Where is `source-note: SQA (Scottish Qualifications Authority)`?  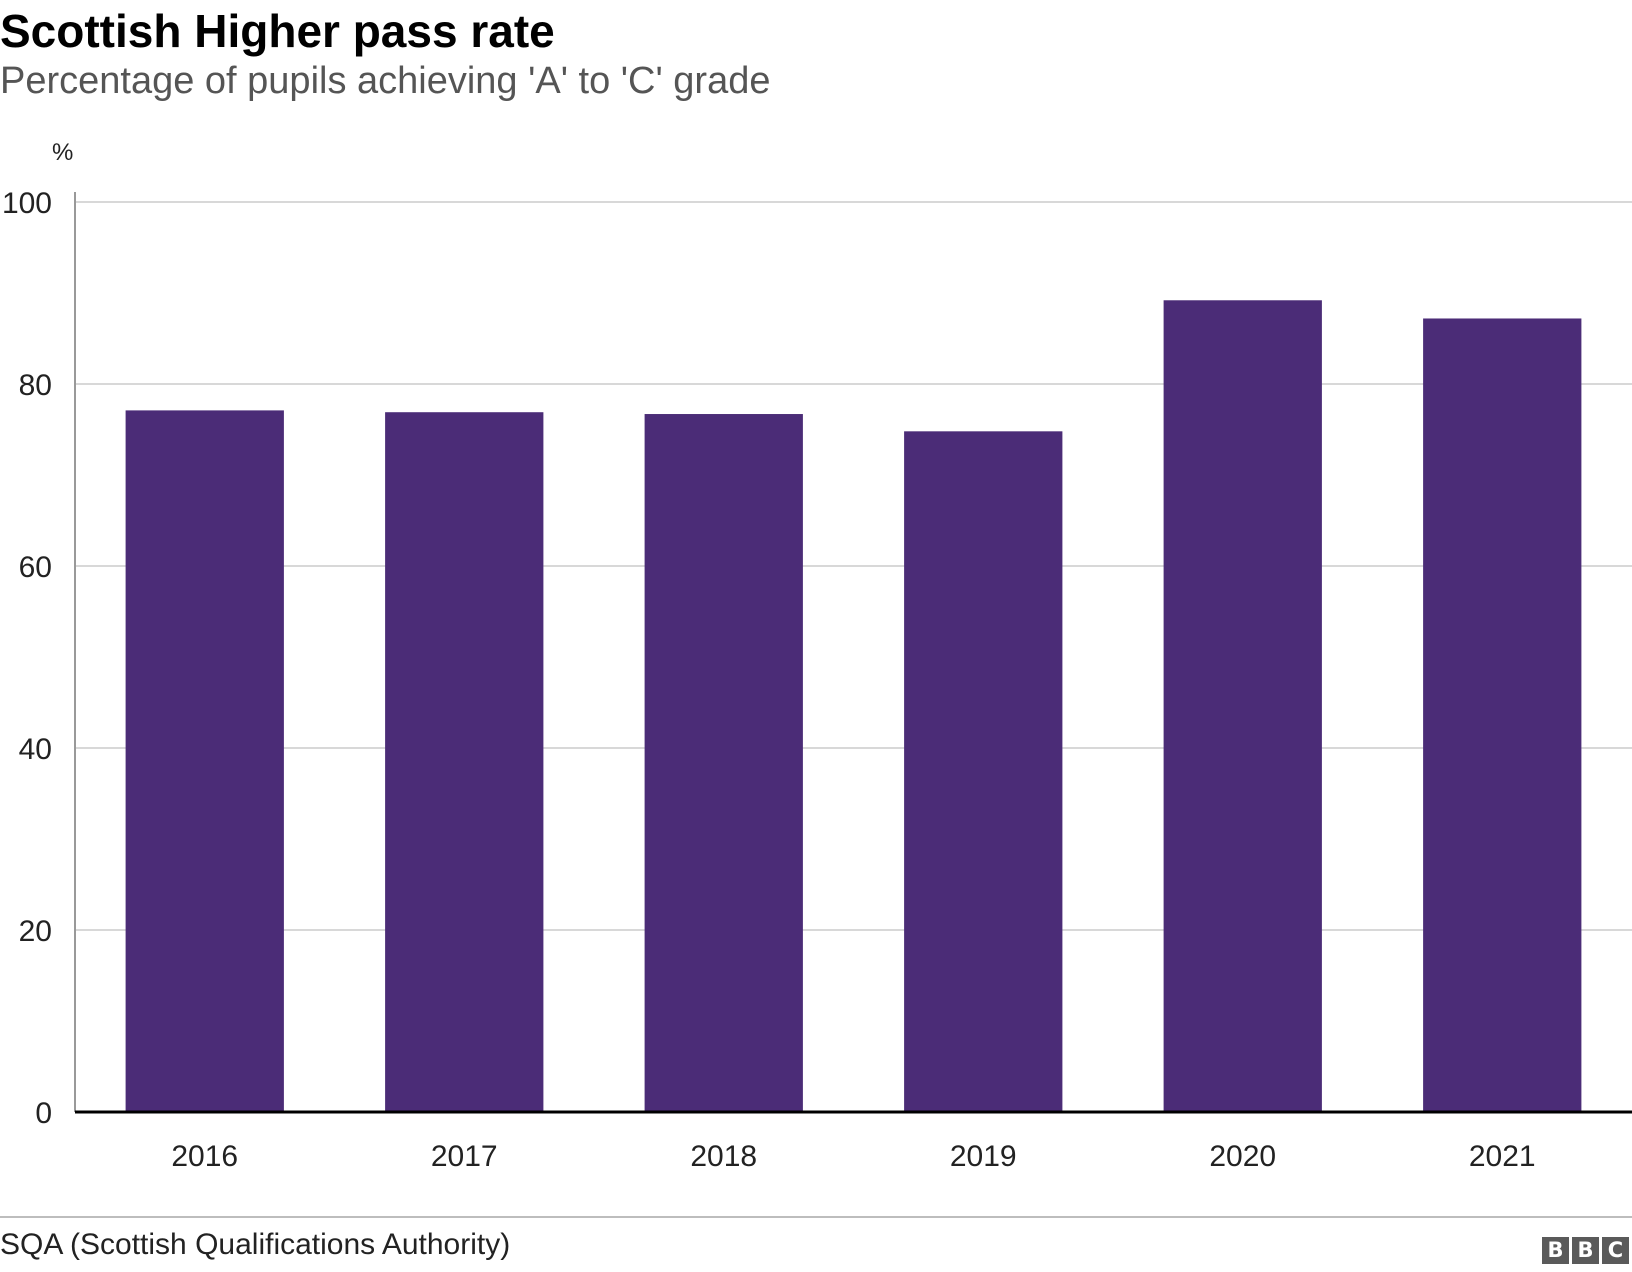 source-note: SQA (Scottish Qualifications Authority) is located at coordinates (255, 1244).